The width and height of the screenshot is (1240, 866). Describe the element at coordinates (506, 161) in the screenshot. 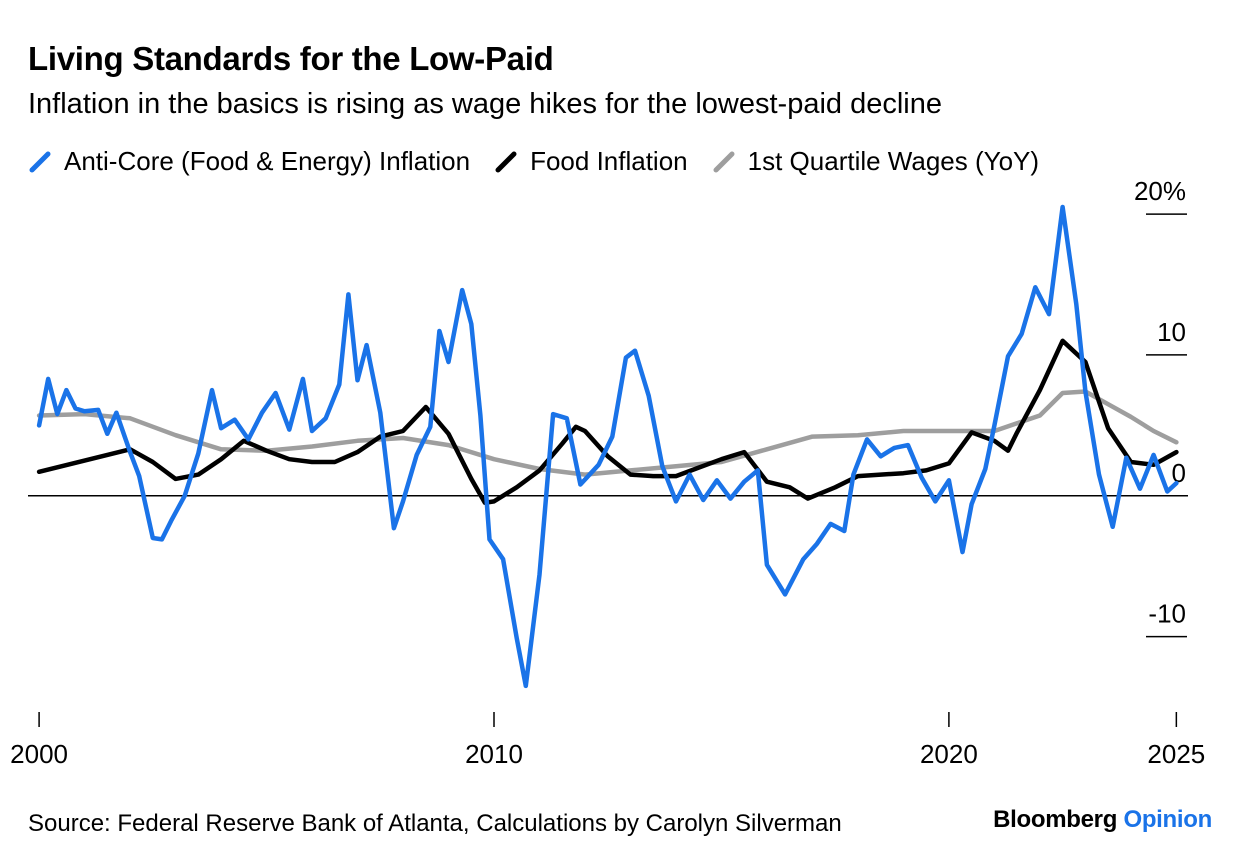

I see `legend-swatch-food` at that location.